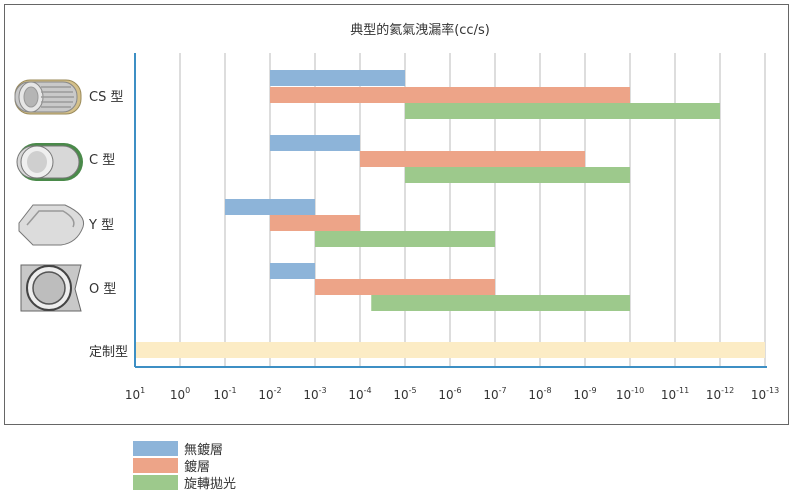 The width and height of the screenshot is (793, 496). I want to click on x-tick-exponent: -3, so click(323, 390).